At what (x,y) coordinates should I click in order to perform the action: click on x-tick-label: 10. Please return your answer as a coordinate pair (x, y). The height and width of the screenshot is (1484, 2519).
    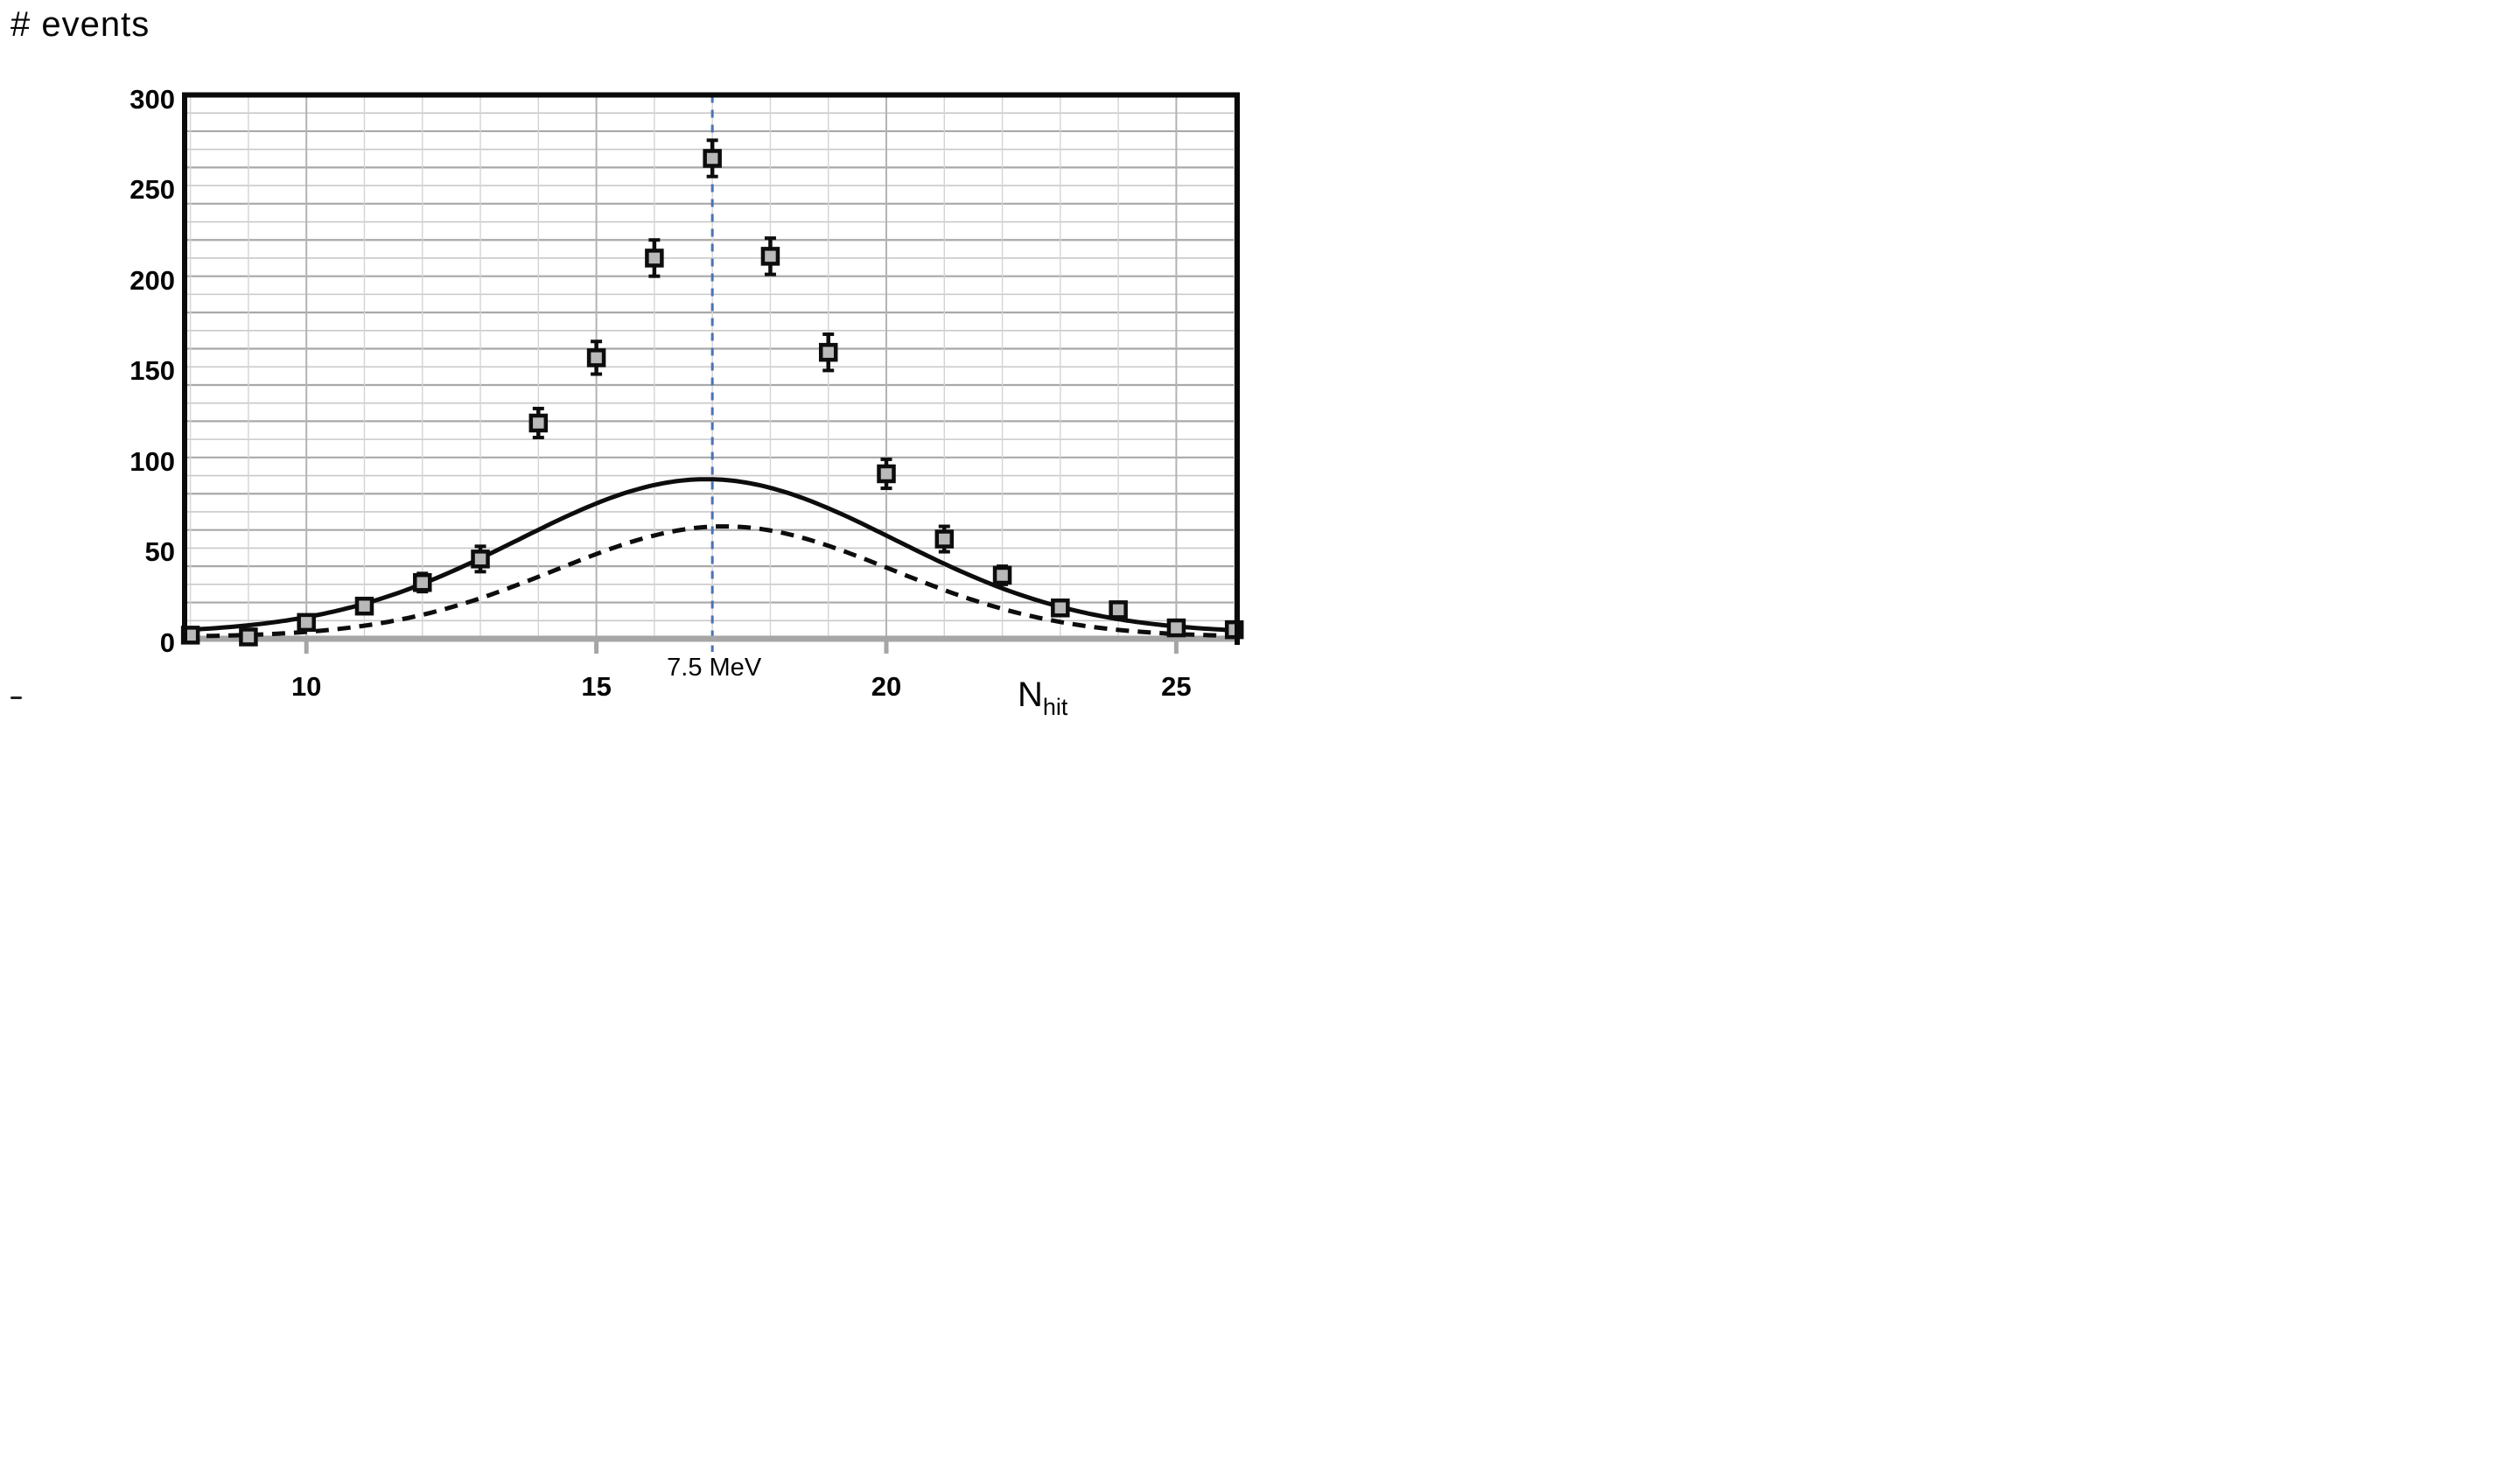
    Looking at the image, I should click on (306, 686).